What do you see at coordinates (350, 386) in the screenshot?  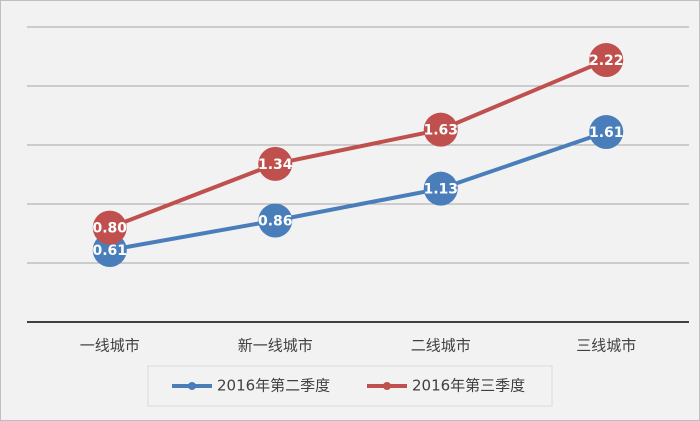 I see `legend-box` at bounding box center [350, 386].